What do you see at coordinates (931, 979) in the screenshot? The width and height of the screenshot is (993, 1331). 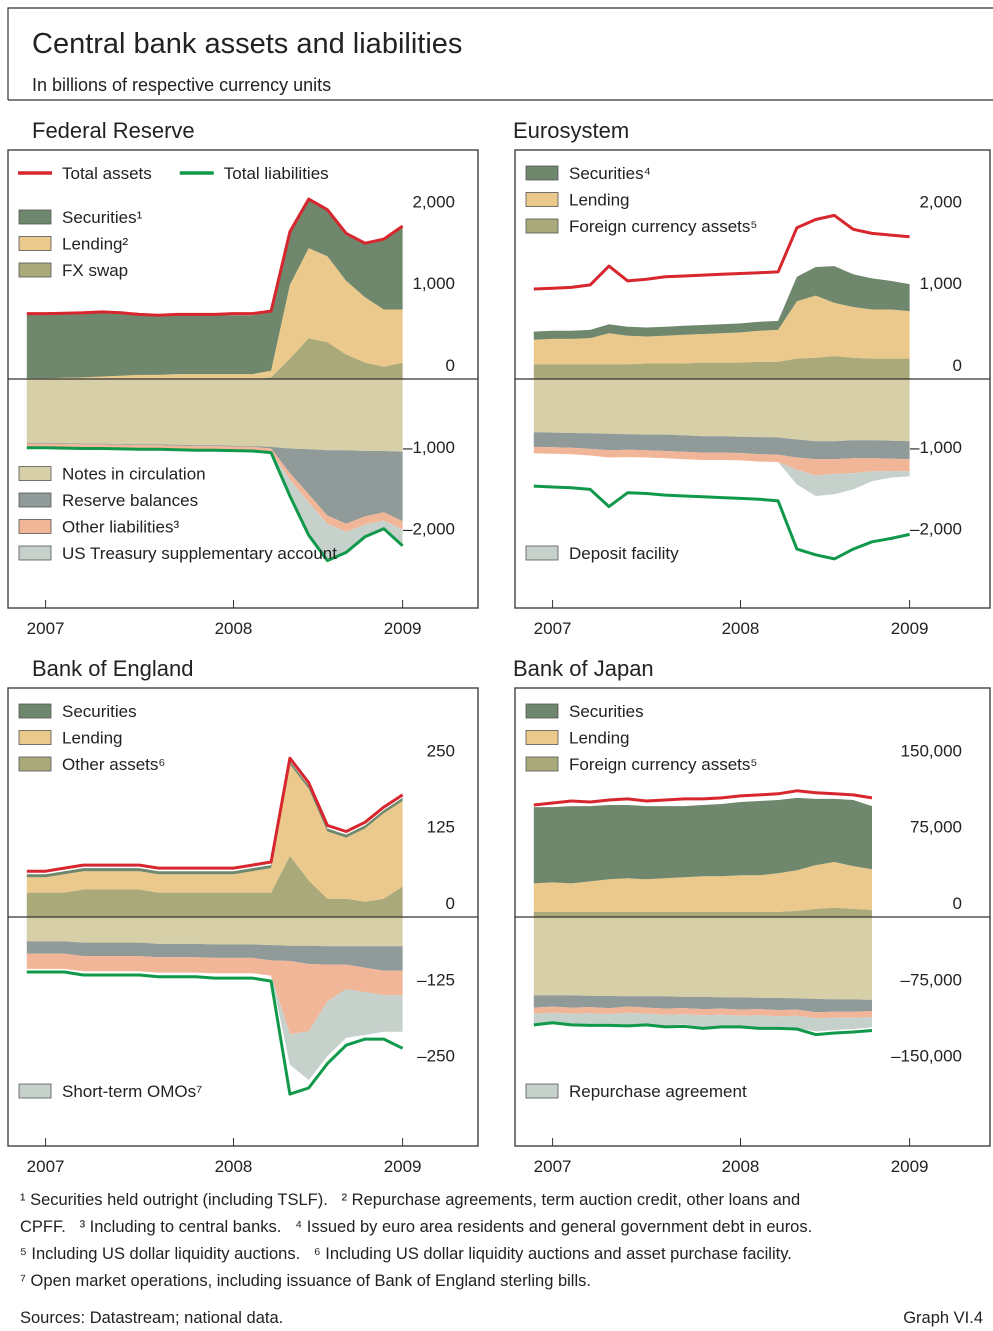 I see `y-tick-label: –75,000` at bounding box center [931, 979].